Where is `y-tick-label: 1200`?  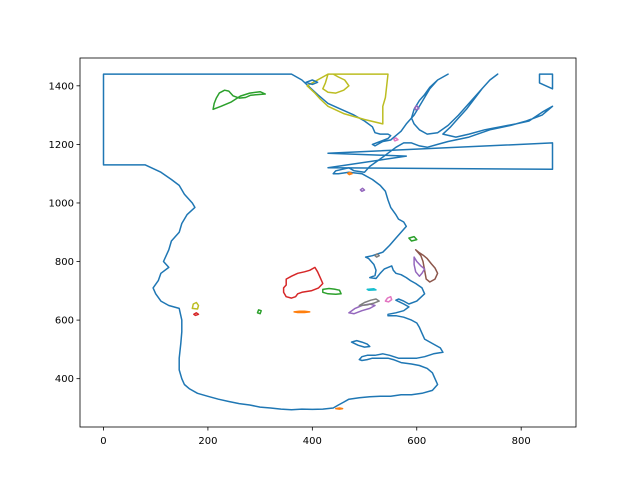 y-tick-label: 1200 is located at coordinates (61, 145).